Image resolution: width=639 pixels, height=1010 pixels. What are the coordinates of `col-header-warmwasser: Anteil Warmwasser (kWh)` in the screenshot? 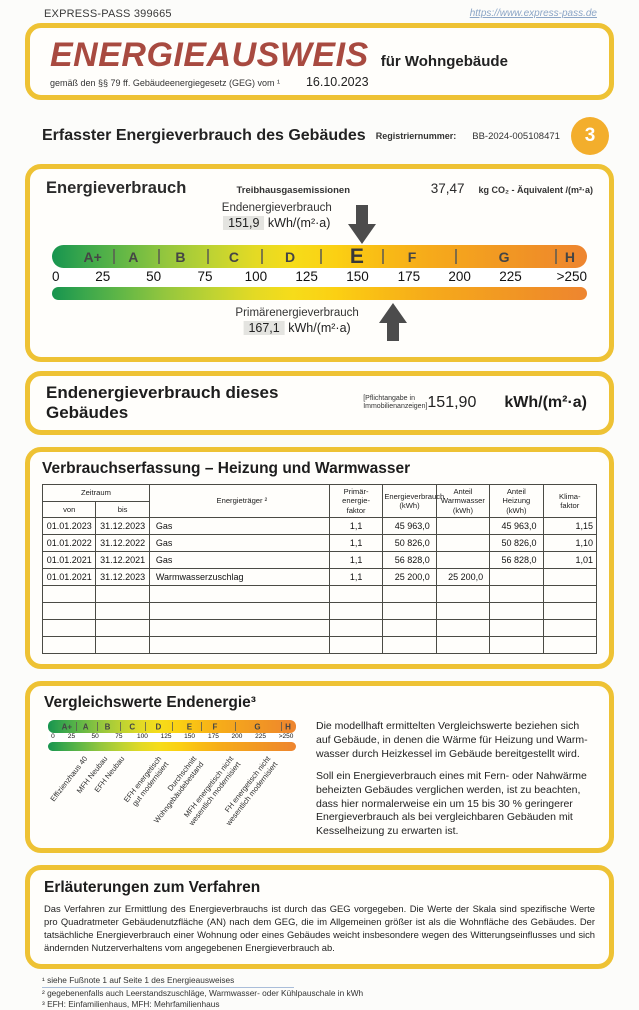 It's located at (463, 501).